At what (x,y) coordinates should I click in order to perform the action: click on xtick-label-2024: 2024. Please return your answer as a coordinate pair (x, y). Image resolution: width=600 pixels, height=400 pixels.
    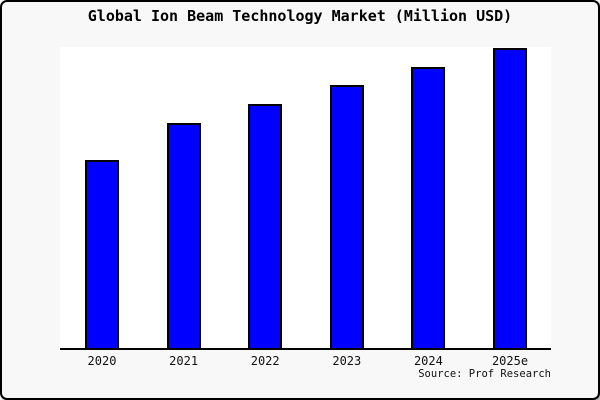
    Looking at the image, I should click on (428, 361).